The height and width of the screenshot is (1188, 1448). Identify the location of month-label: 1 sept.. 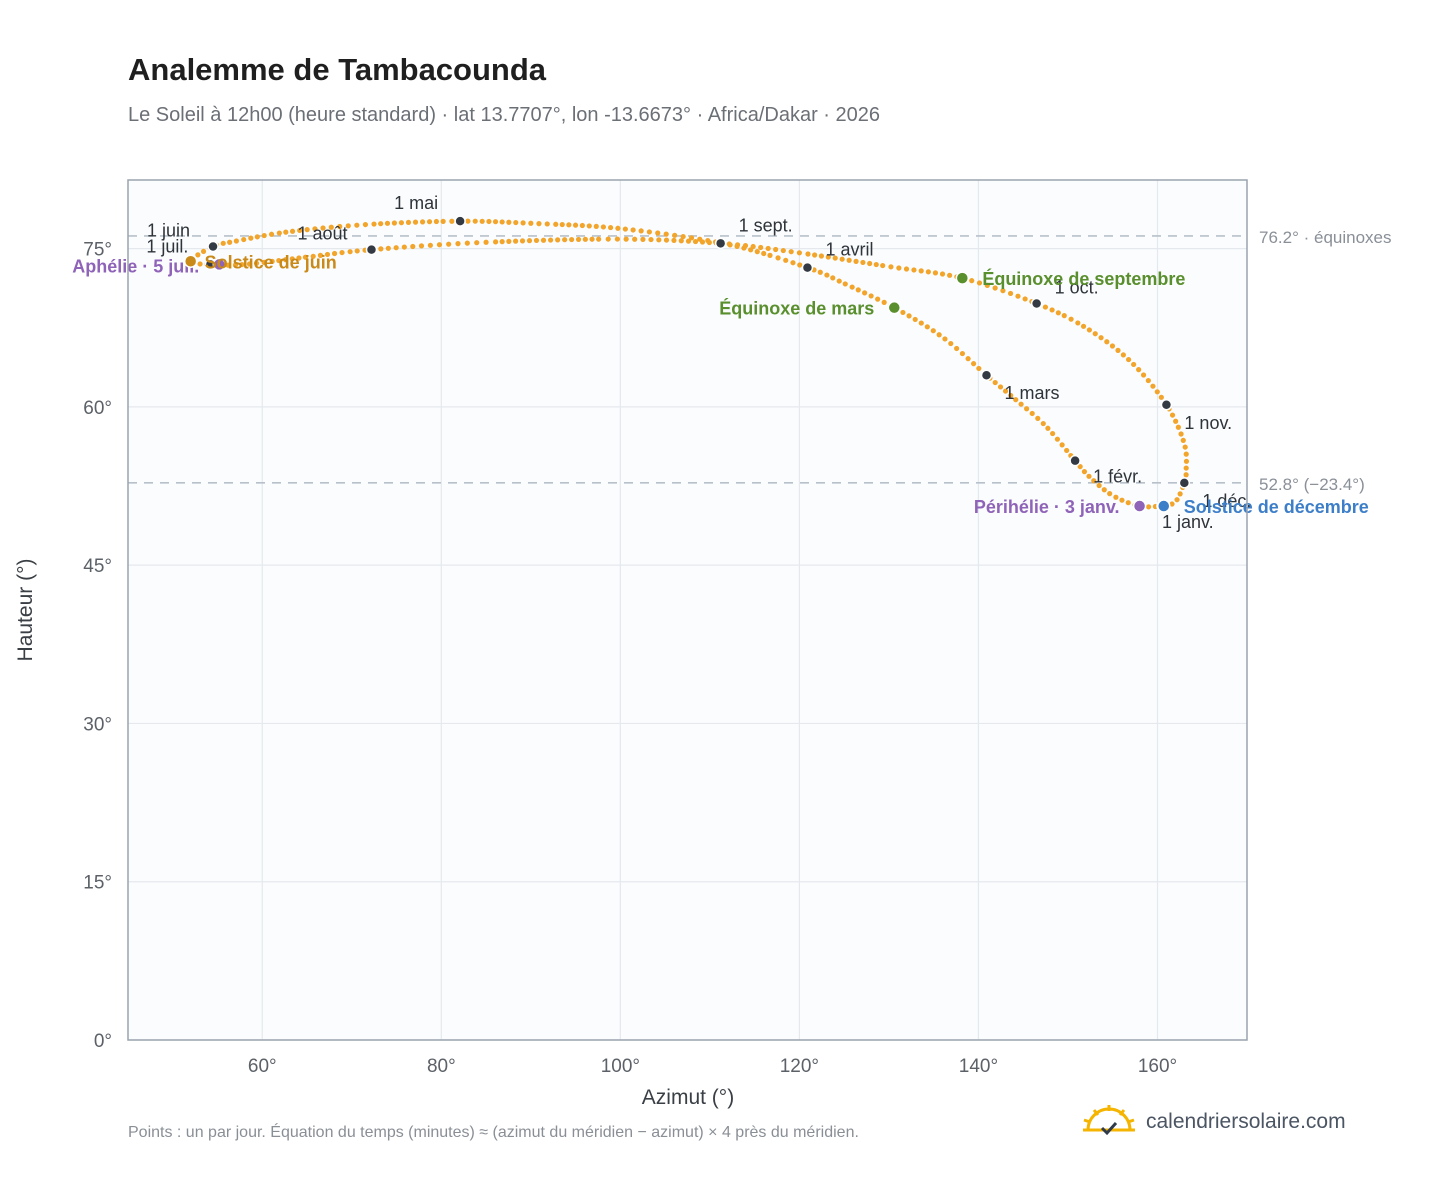
(766, 225).